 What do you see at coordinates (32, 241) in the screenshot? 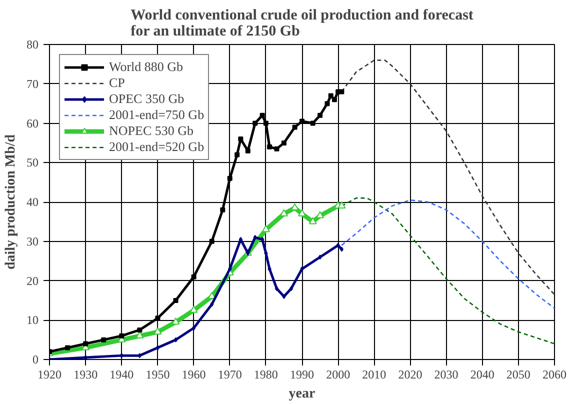
I see `y-tick-label: 30` at bounding box center [32, 241].